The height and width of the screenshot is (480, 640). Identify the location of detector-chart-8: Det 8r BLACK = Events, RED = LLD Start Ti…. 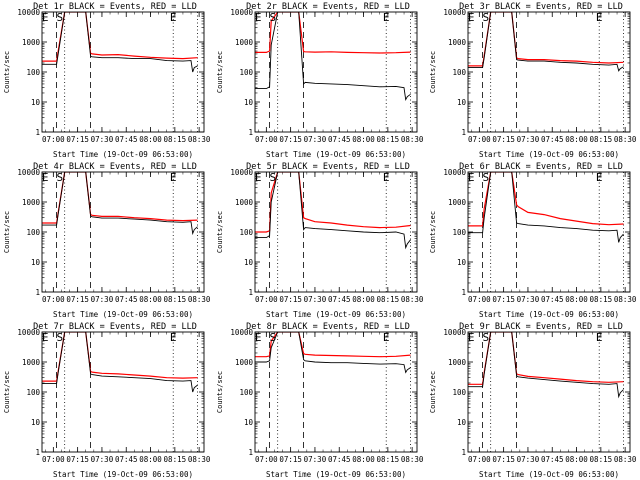
(319, 400).